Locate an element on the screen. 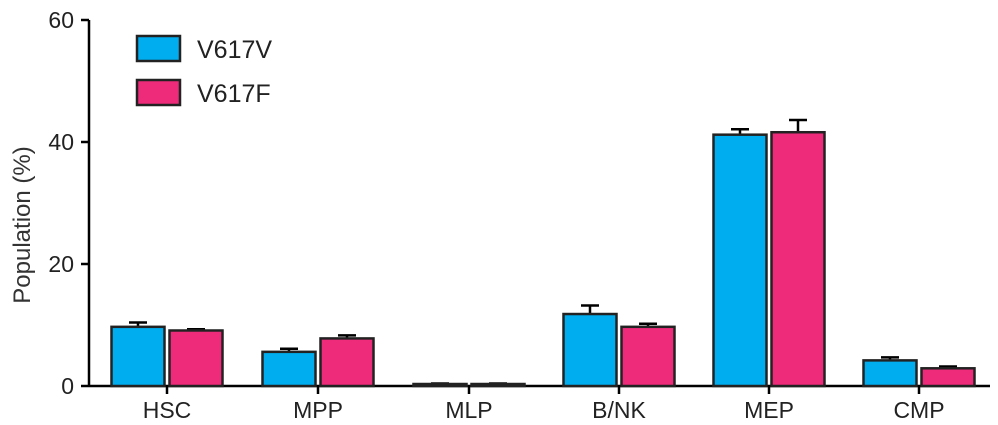 This screenshot has width=998, height=425. y-ticks: 0 20 40 60 is located at coordinates (68, 203).